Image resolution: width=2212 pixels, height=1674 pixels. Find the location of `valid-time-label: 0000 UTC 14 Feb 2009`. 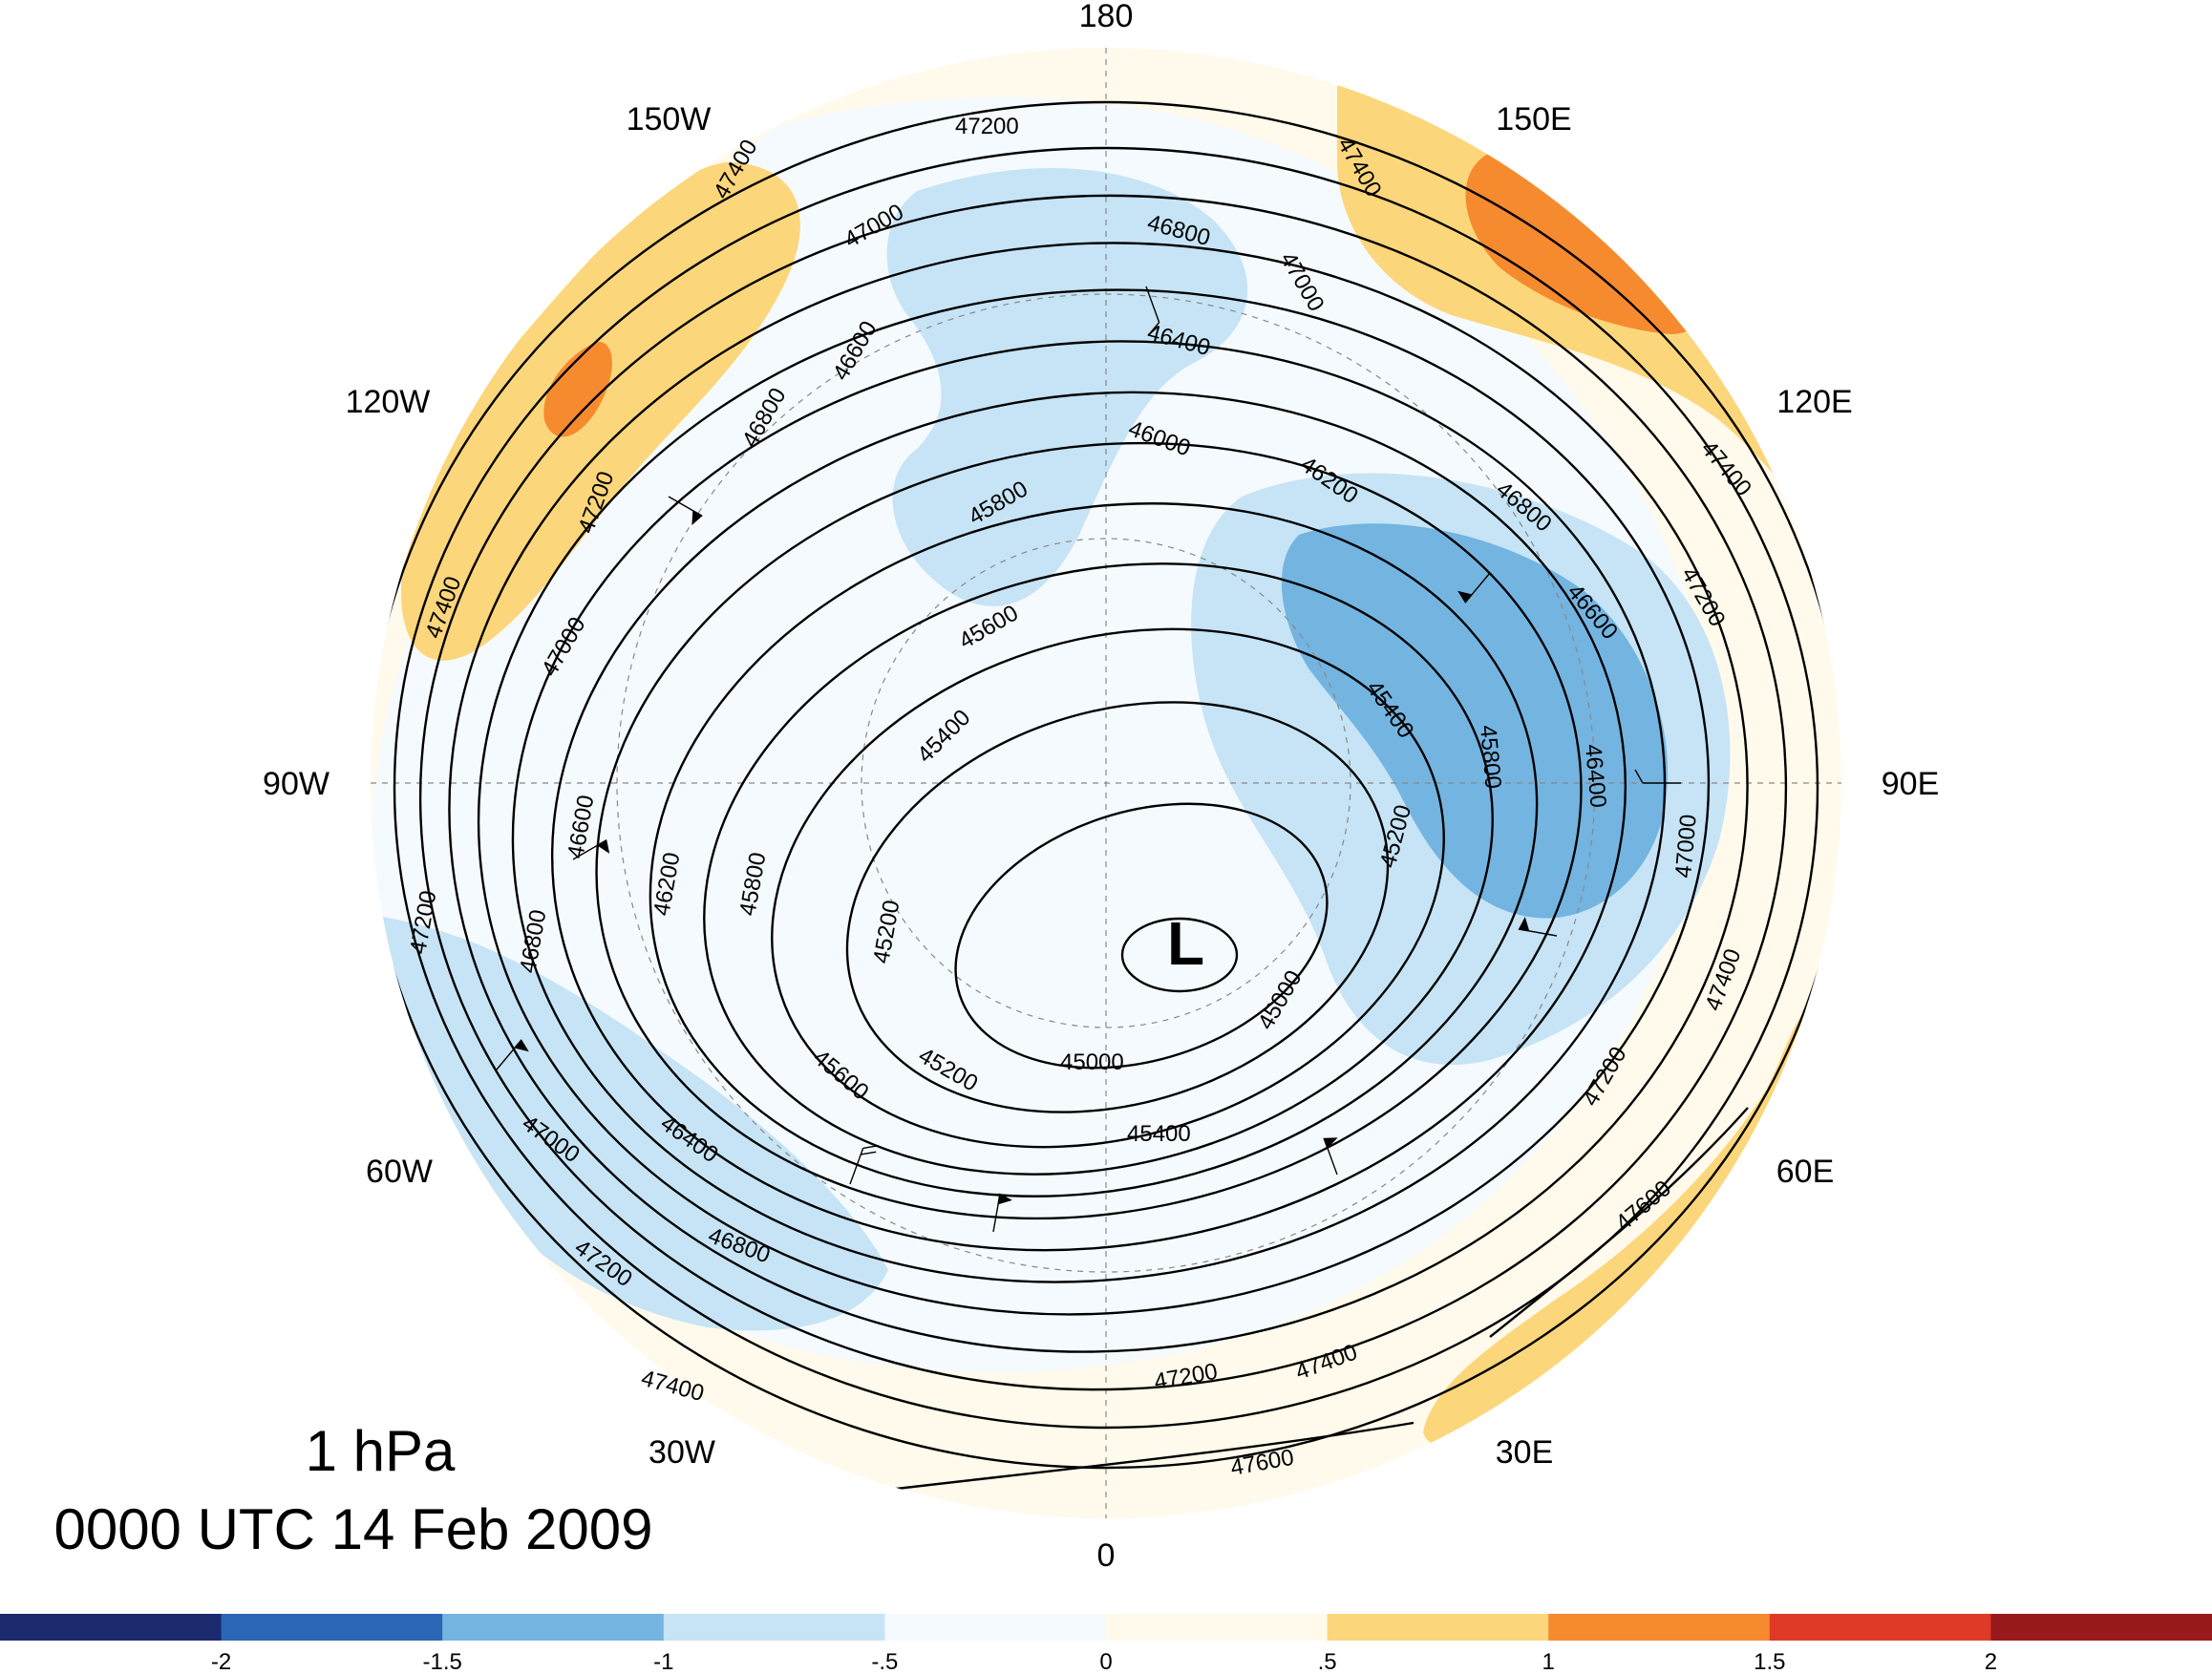

valid-time-label: 0000 UTC 14 Feb 2009 is located at coordinates (352, 1529).